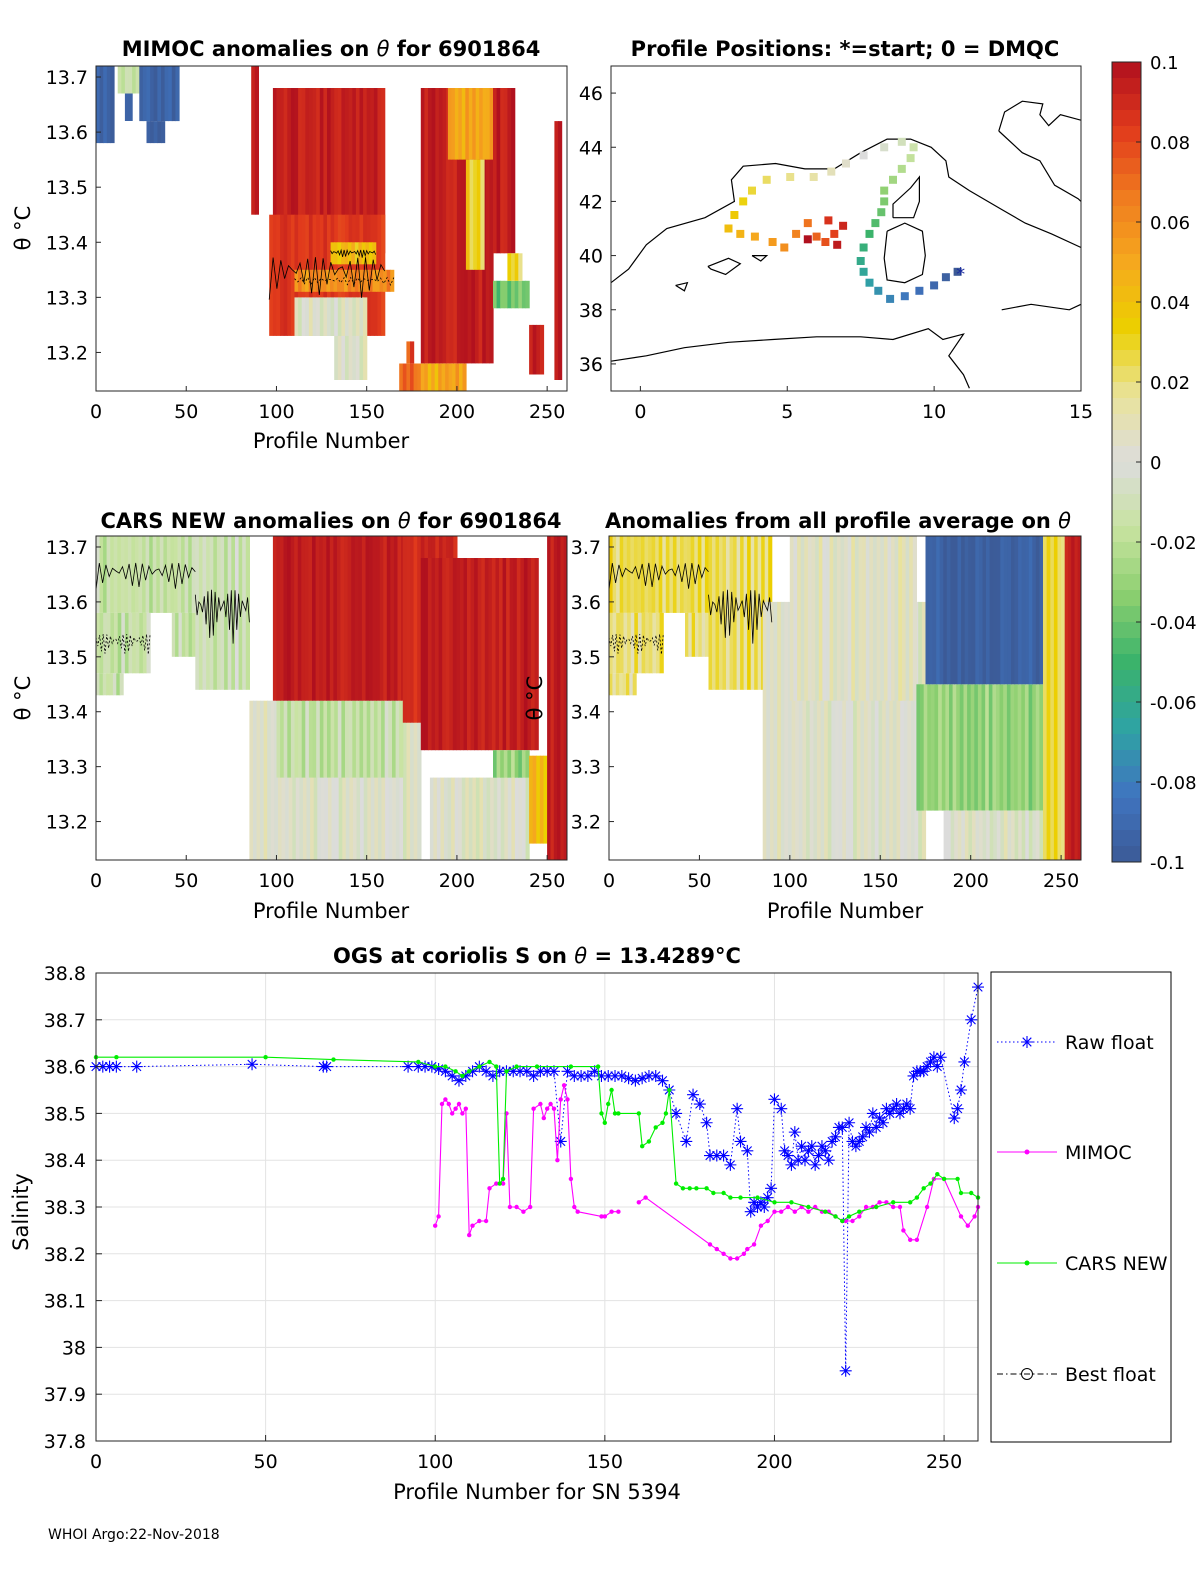 This screenshot has width=1200, height=1579. What do you see at coordinates (1170, 143) in the screenshot?
I see `colorbar-tick-label: 0.08` at bounding box center [1170, 143].